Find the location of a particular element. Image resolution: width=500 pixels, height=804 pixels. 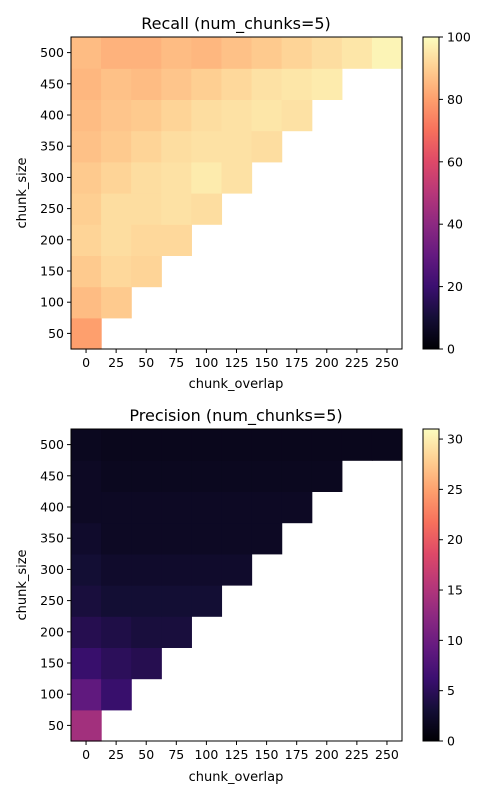

y-tick-label: 500 is located at coordinates (52, 52).